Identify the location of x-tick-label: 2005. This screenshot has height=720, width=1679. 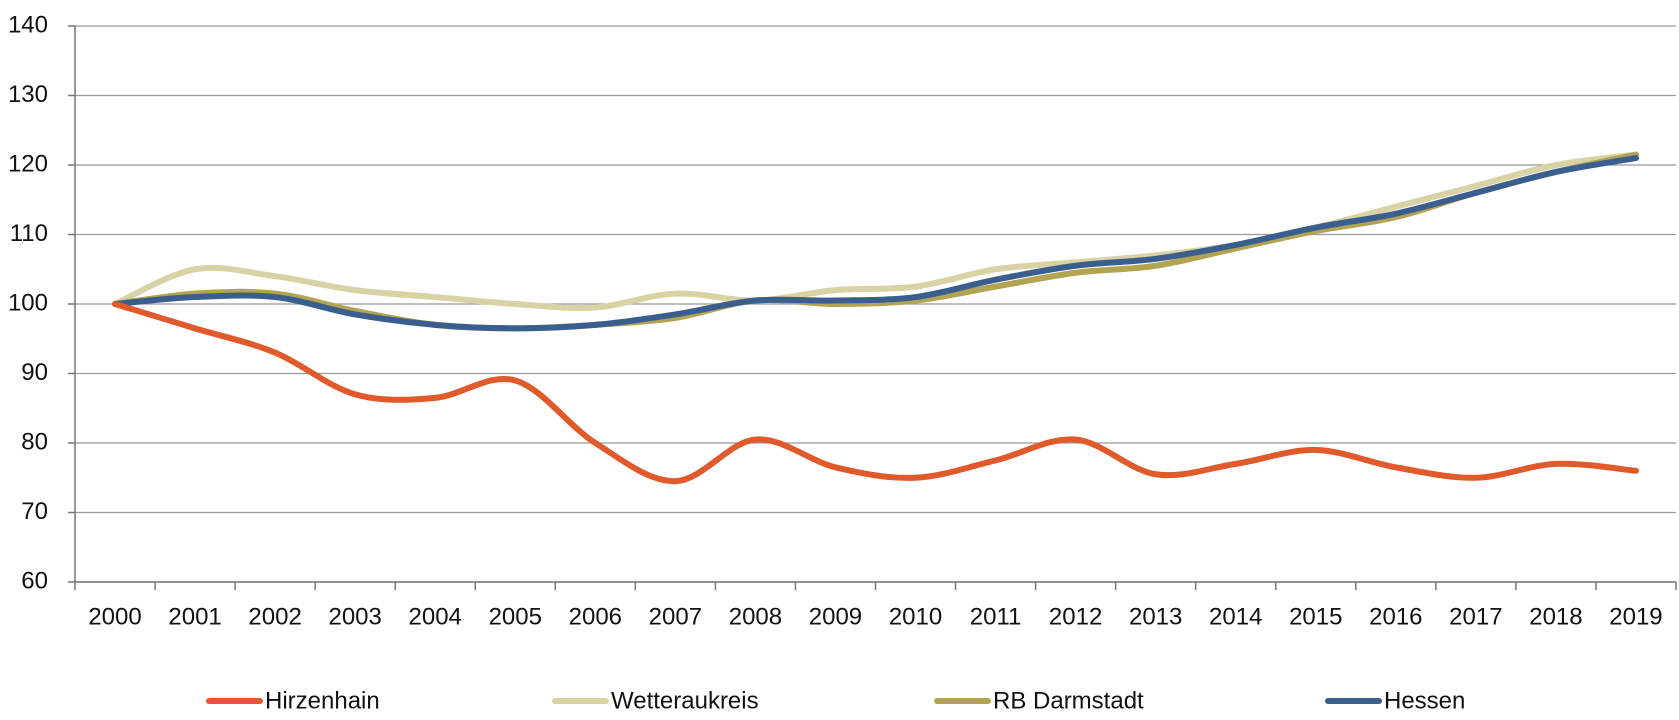
(515, 616).